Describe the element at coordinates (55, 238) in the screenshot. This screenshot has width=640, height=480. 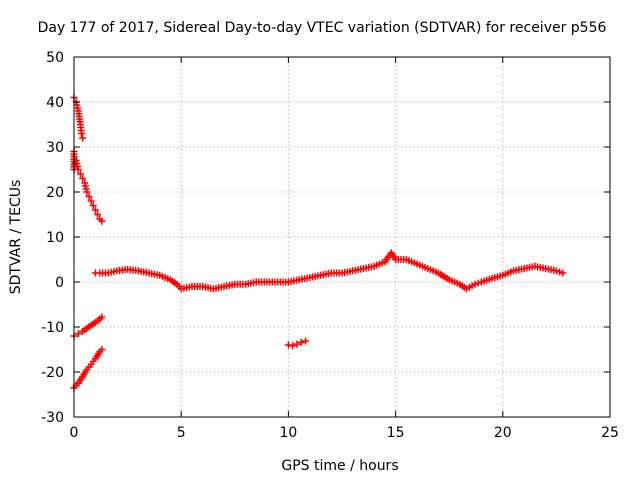
I see `y-tick-label: 10` at that location.